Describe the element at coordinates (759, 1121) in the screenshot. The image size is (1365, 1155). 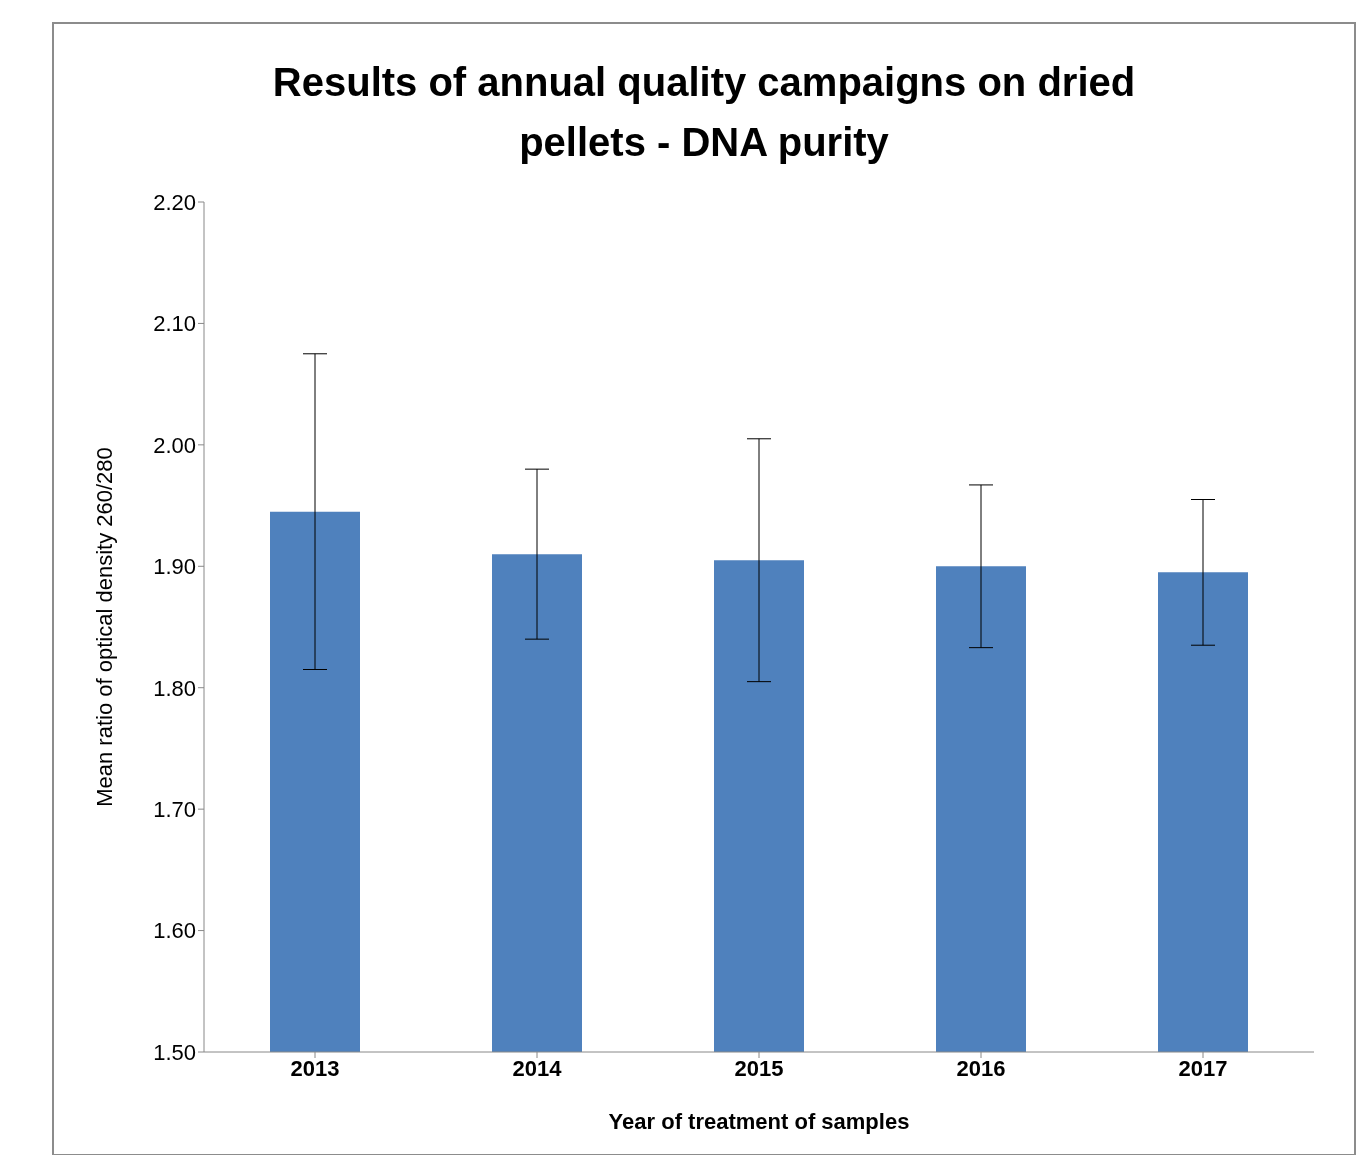
I see `x-axis-title: Year of treatment of samples` at that location.